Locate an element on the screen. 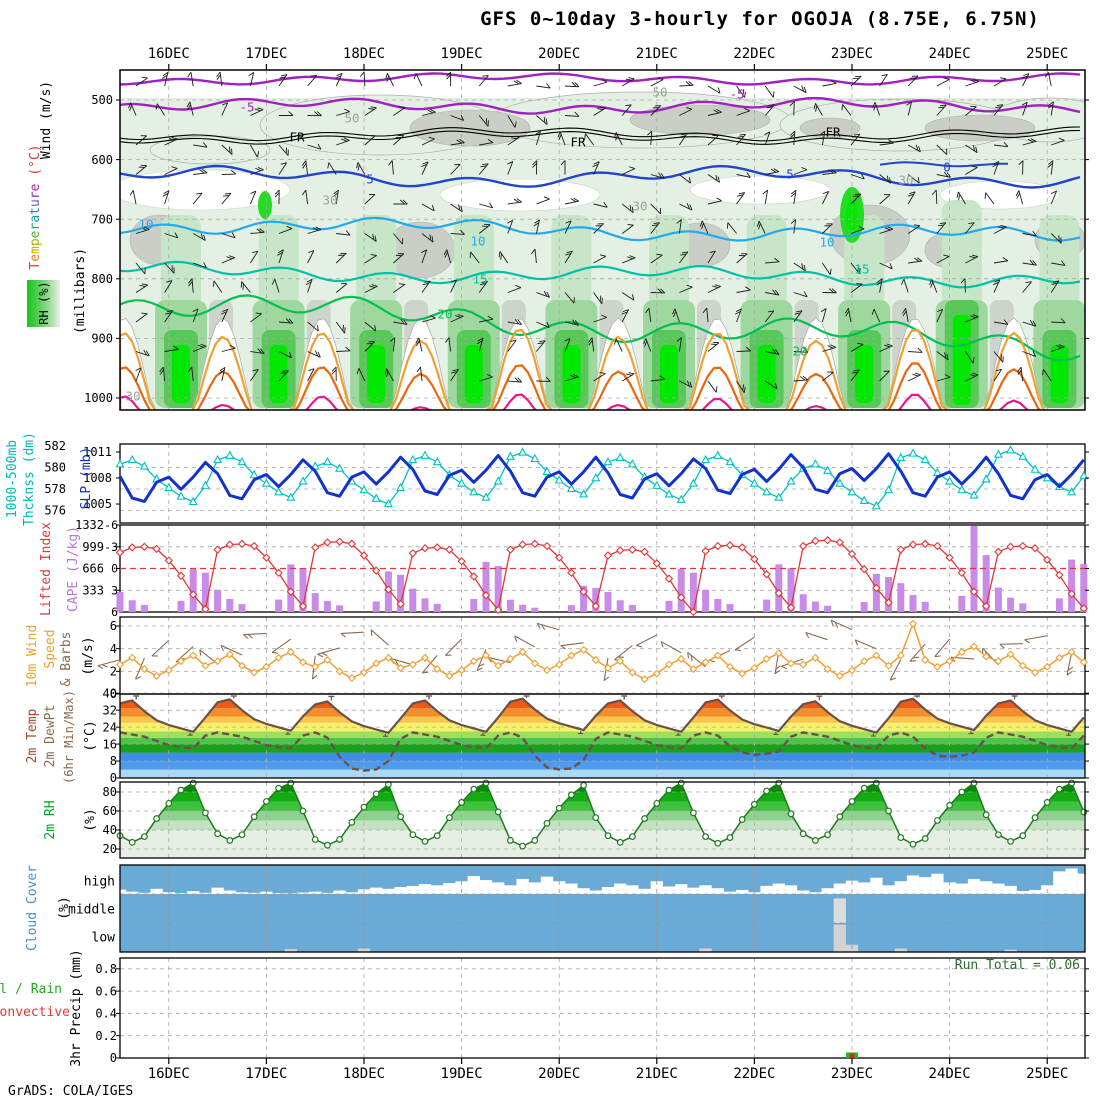 The image size is (1100, 1100). temp-band is located at coordinates (602, 773).